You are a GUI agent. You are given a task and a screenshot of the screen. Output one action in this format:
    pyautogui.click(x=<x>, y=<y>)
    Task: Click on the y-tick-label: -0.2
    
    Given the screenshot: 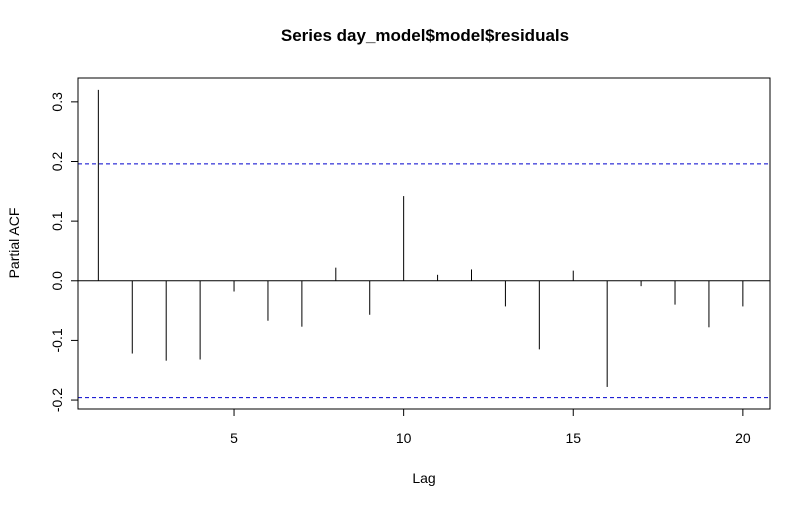 What is the action you would take?
    pyautogui.click(x=57, y=400)
    